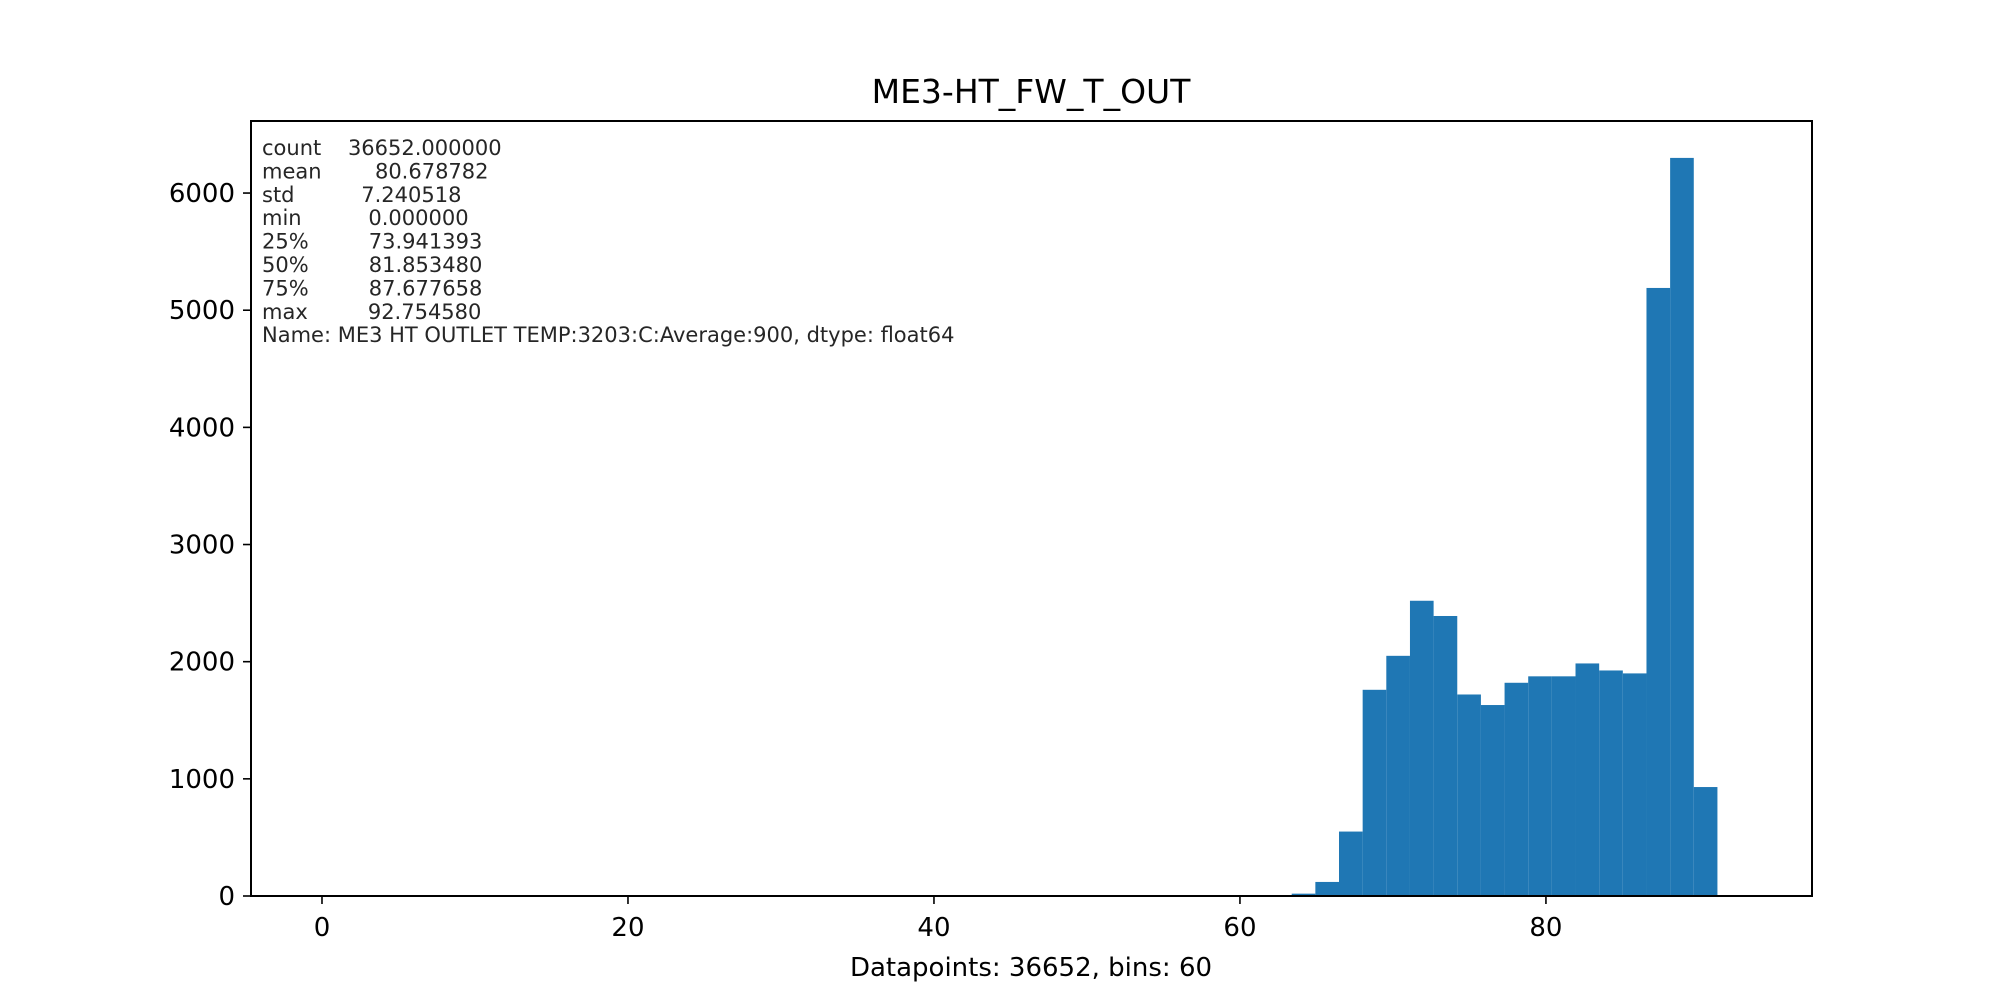 This screenshot has width=2000, height=1000. Describe the element at coordinates (202, 663) in the screenshot. I see `y-tick-label: 2000` at that location.